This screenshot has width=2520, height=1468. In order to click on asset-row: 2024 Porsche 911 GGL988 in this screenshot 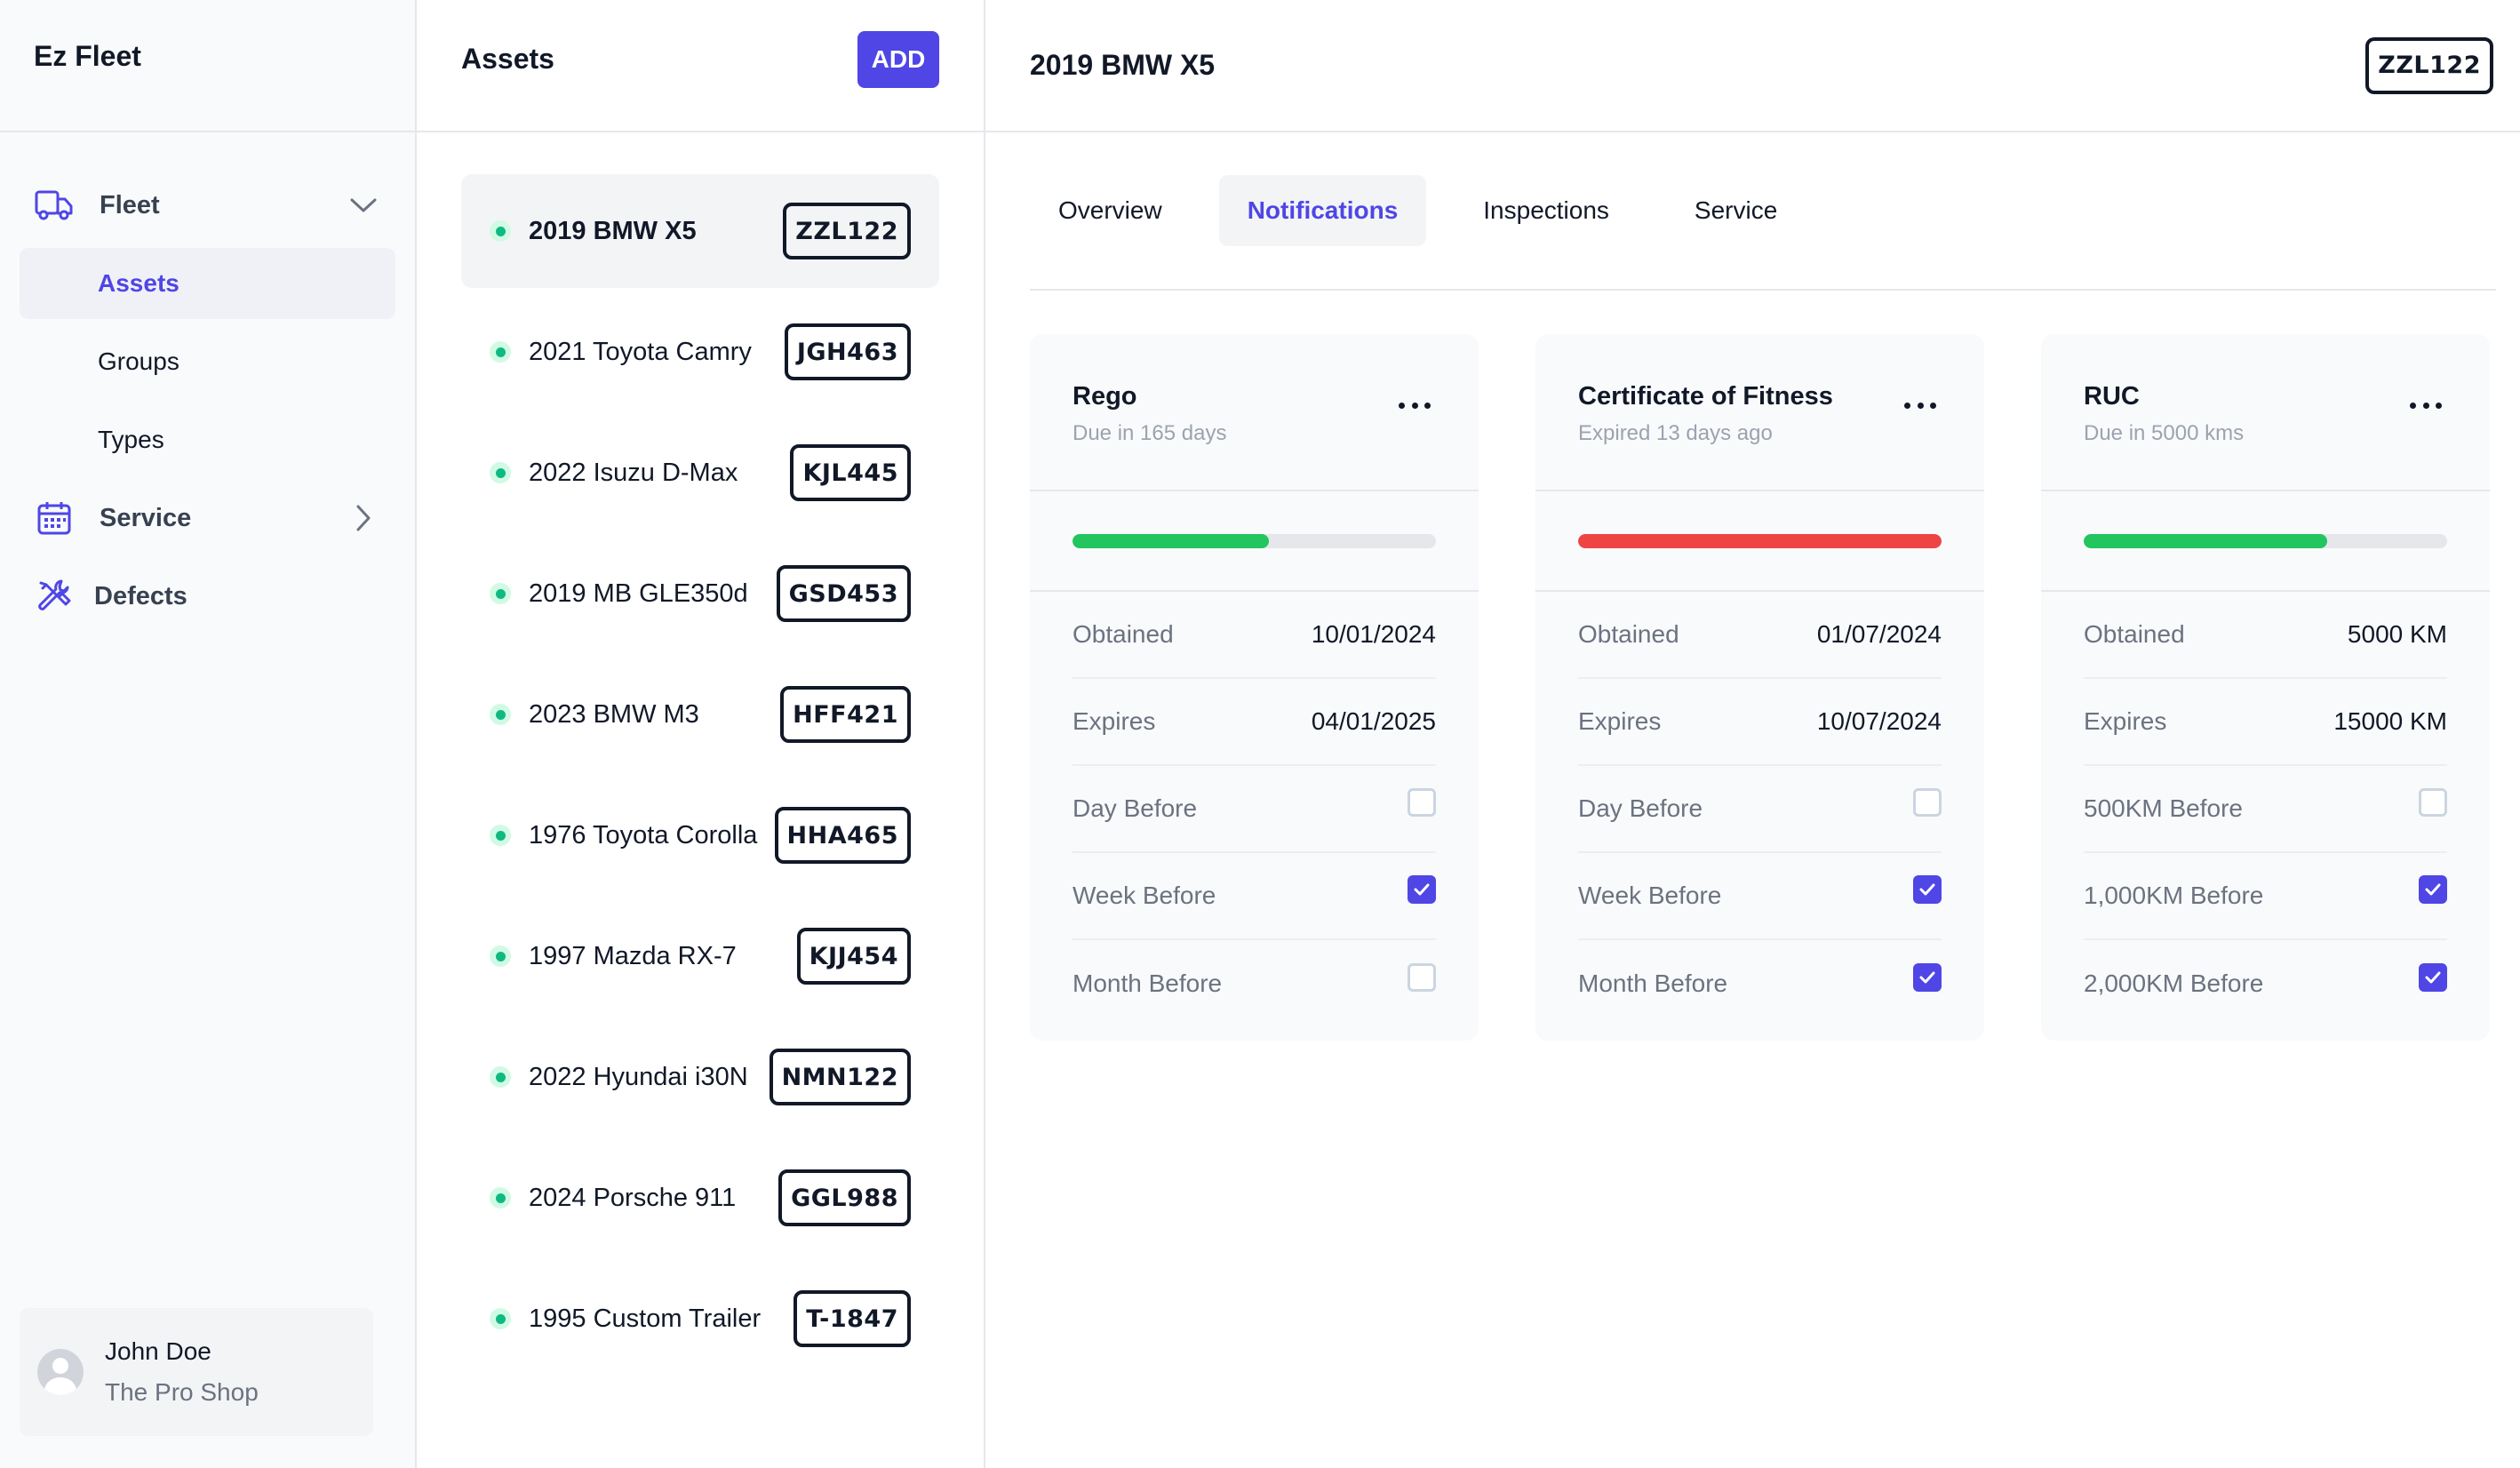, I will do `click(700, 1198)`.